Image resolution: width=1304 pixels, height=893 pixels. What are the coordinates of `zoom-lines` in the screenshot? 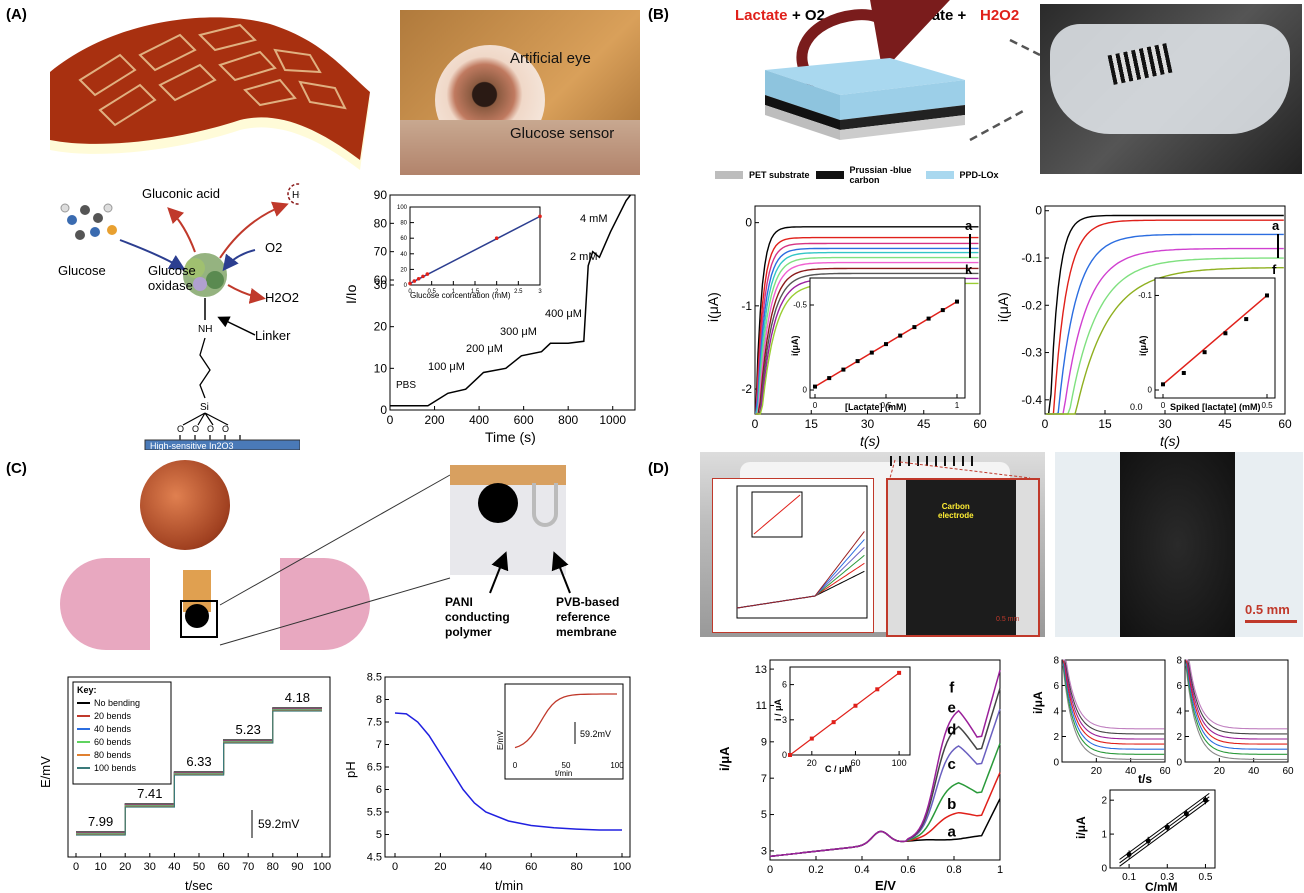 It's located at (335, 560).